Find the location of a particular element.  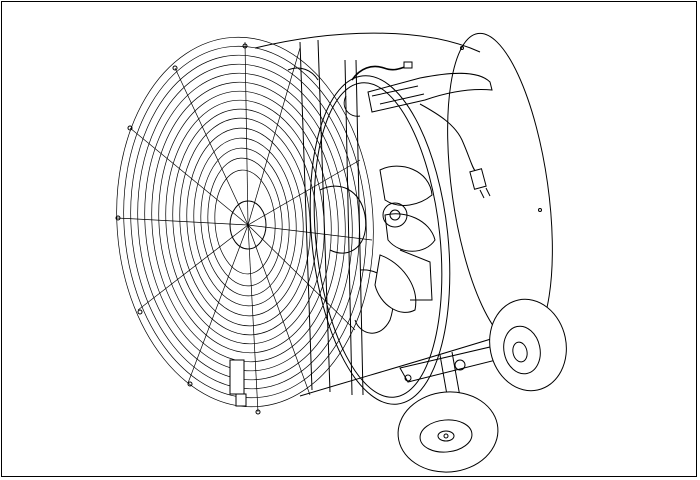

rear-wheel is located at coordinates (528, 345).